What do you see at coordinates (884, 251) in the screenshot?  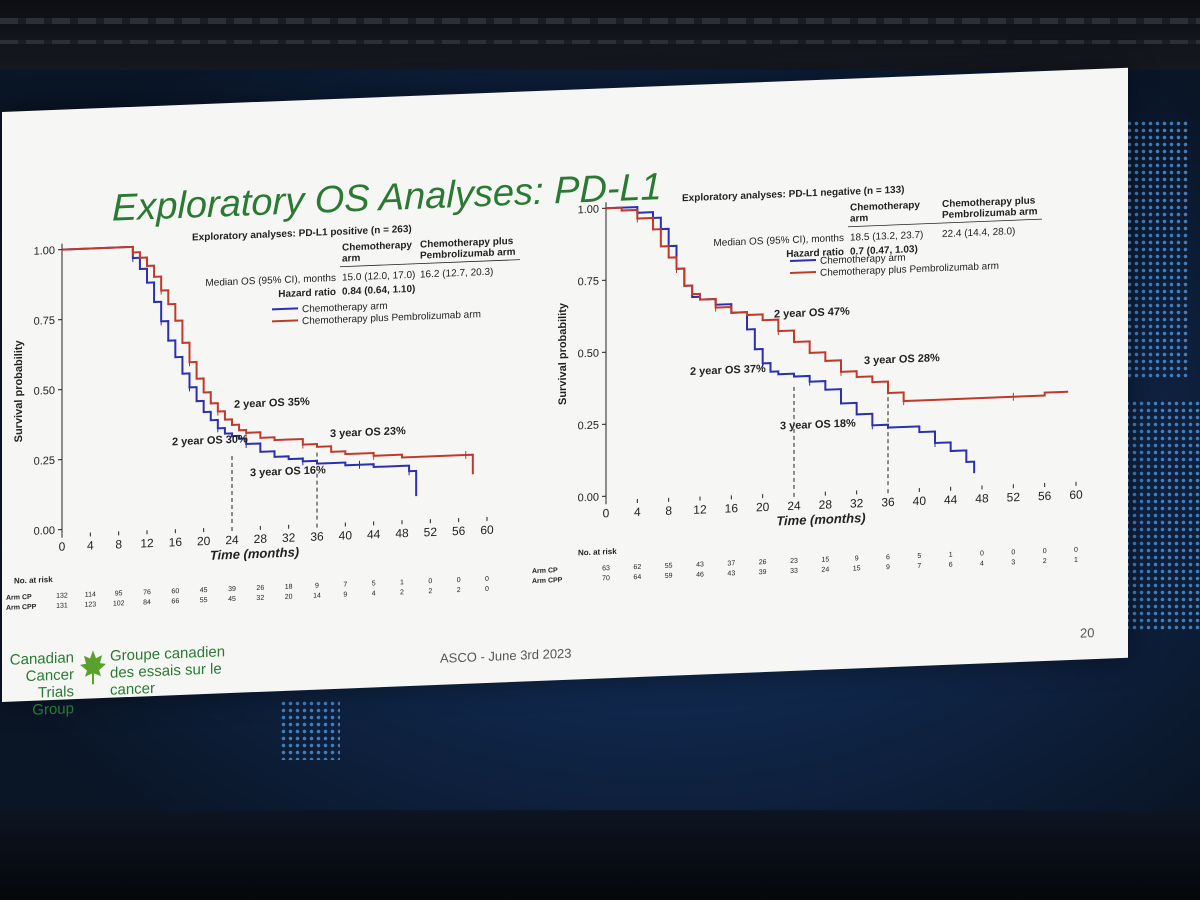 I see `table-hr-value: 0.7 (0.47, 1.03)` at bounding box center [884, 251].